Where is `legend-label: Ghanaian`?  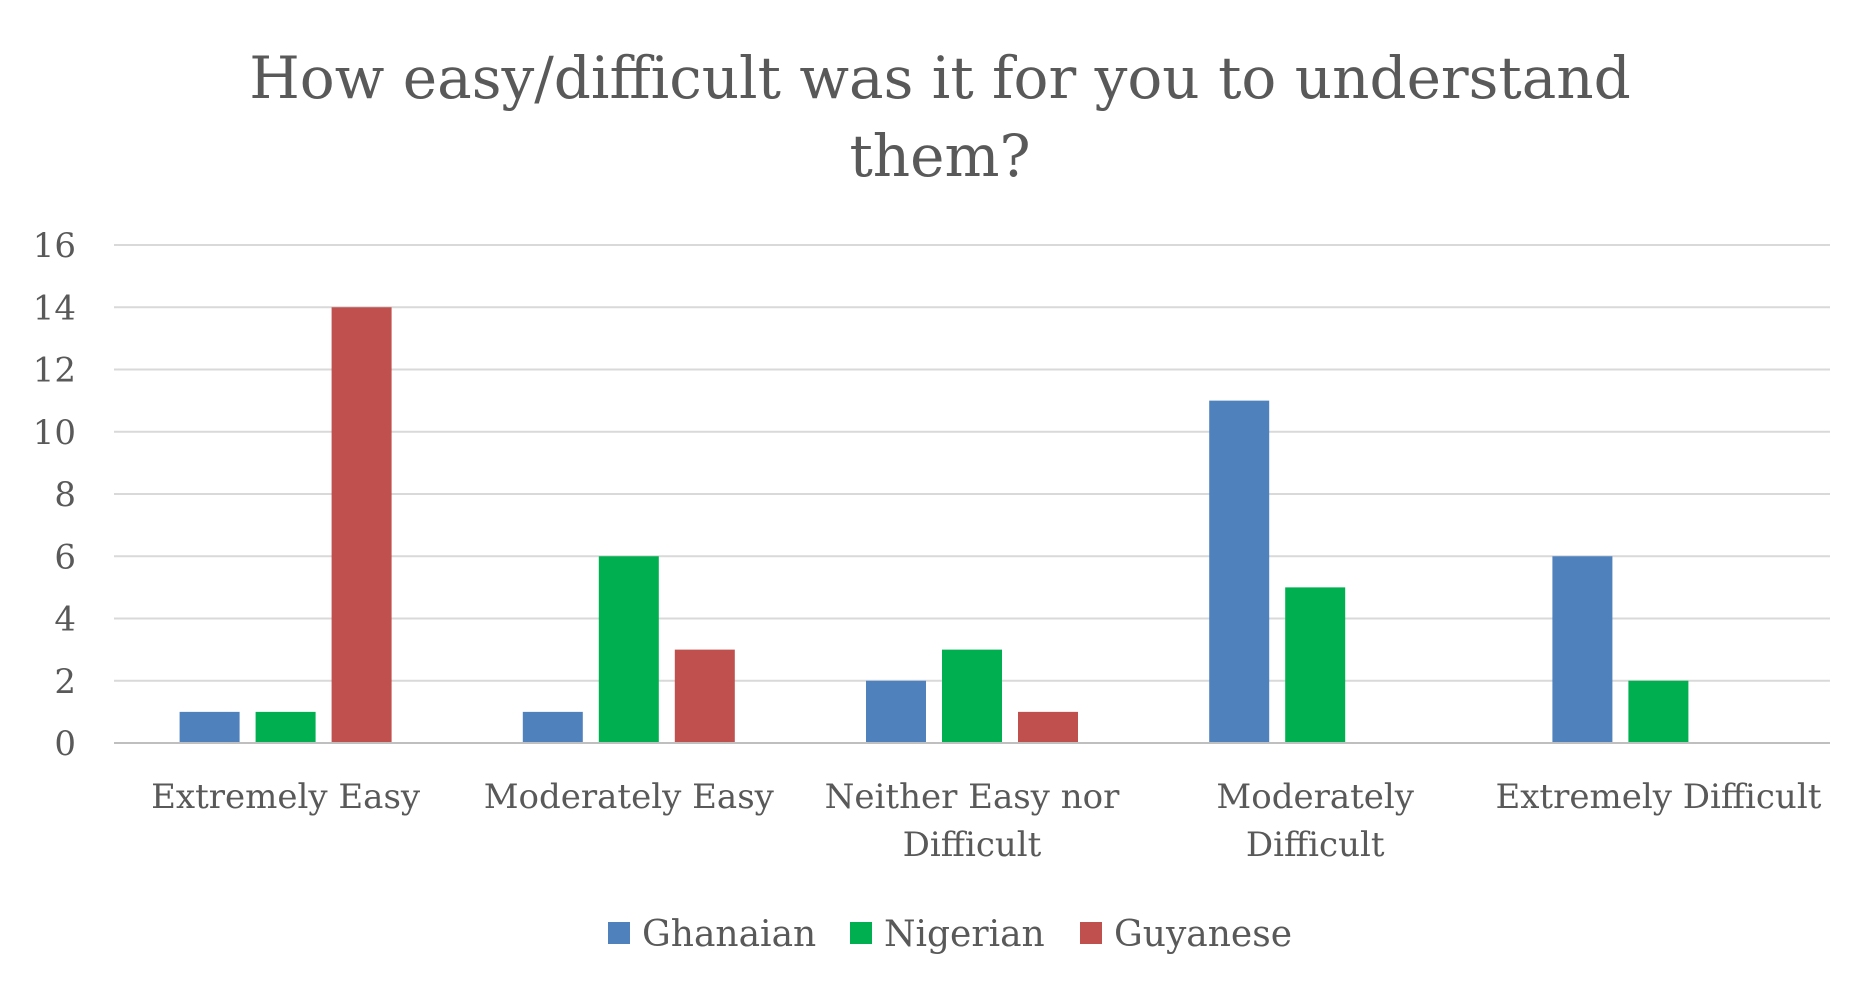
legend-label: Ghanaian is located at coordinates (729, 934).